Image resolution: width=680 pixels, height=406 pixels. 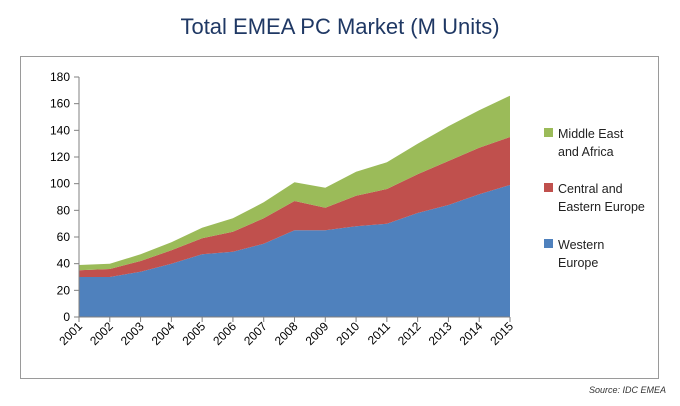 What do you see at coordinates (581, 245) in the screenshot?
I see `legend-label: Western` at bounding box center [581, 245].